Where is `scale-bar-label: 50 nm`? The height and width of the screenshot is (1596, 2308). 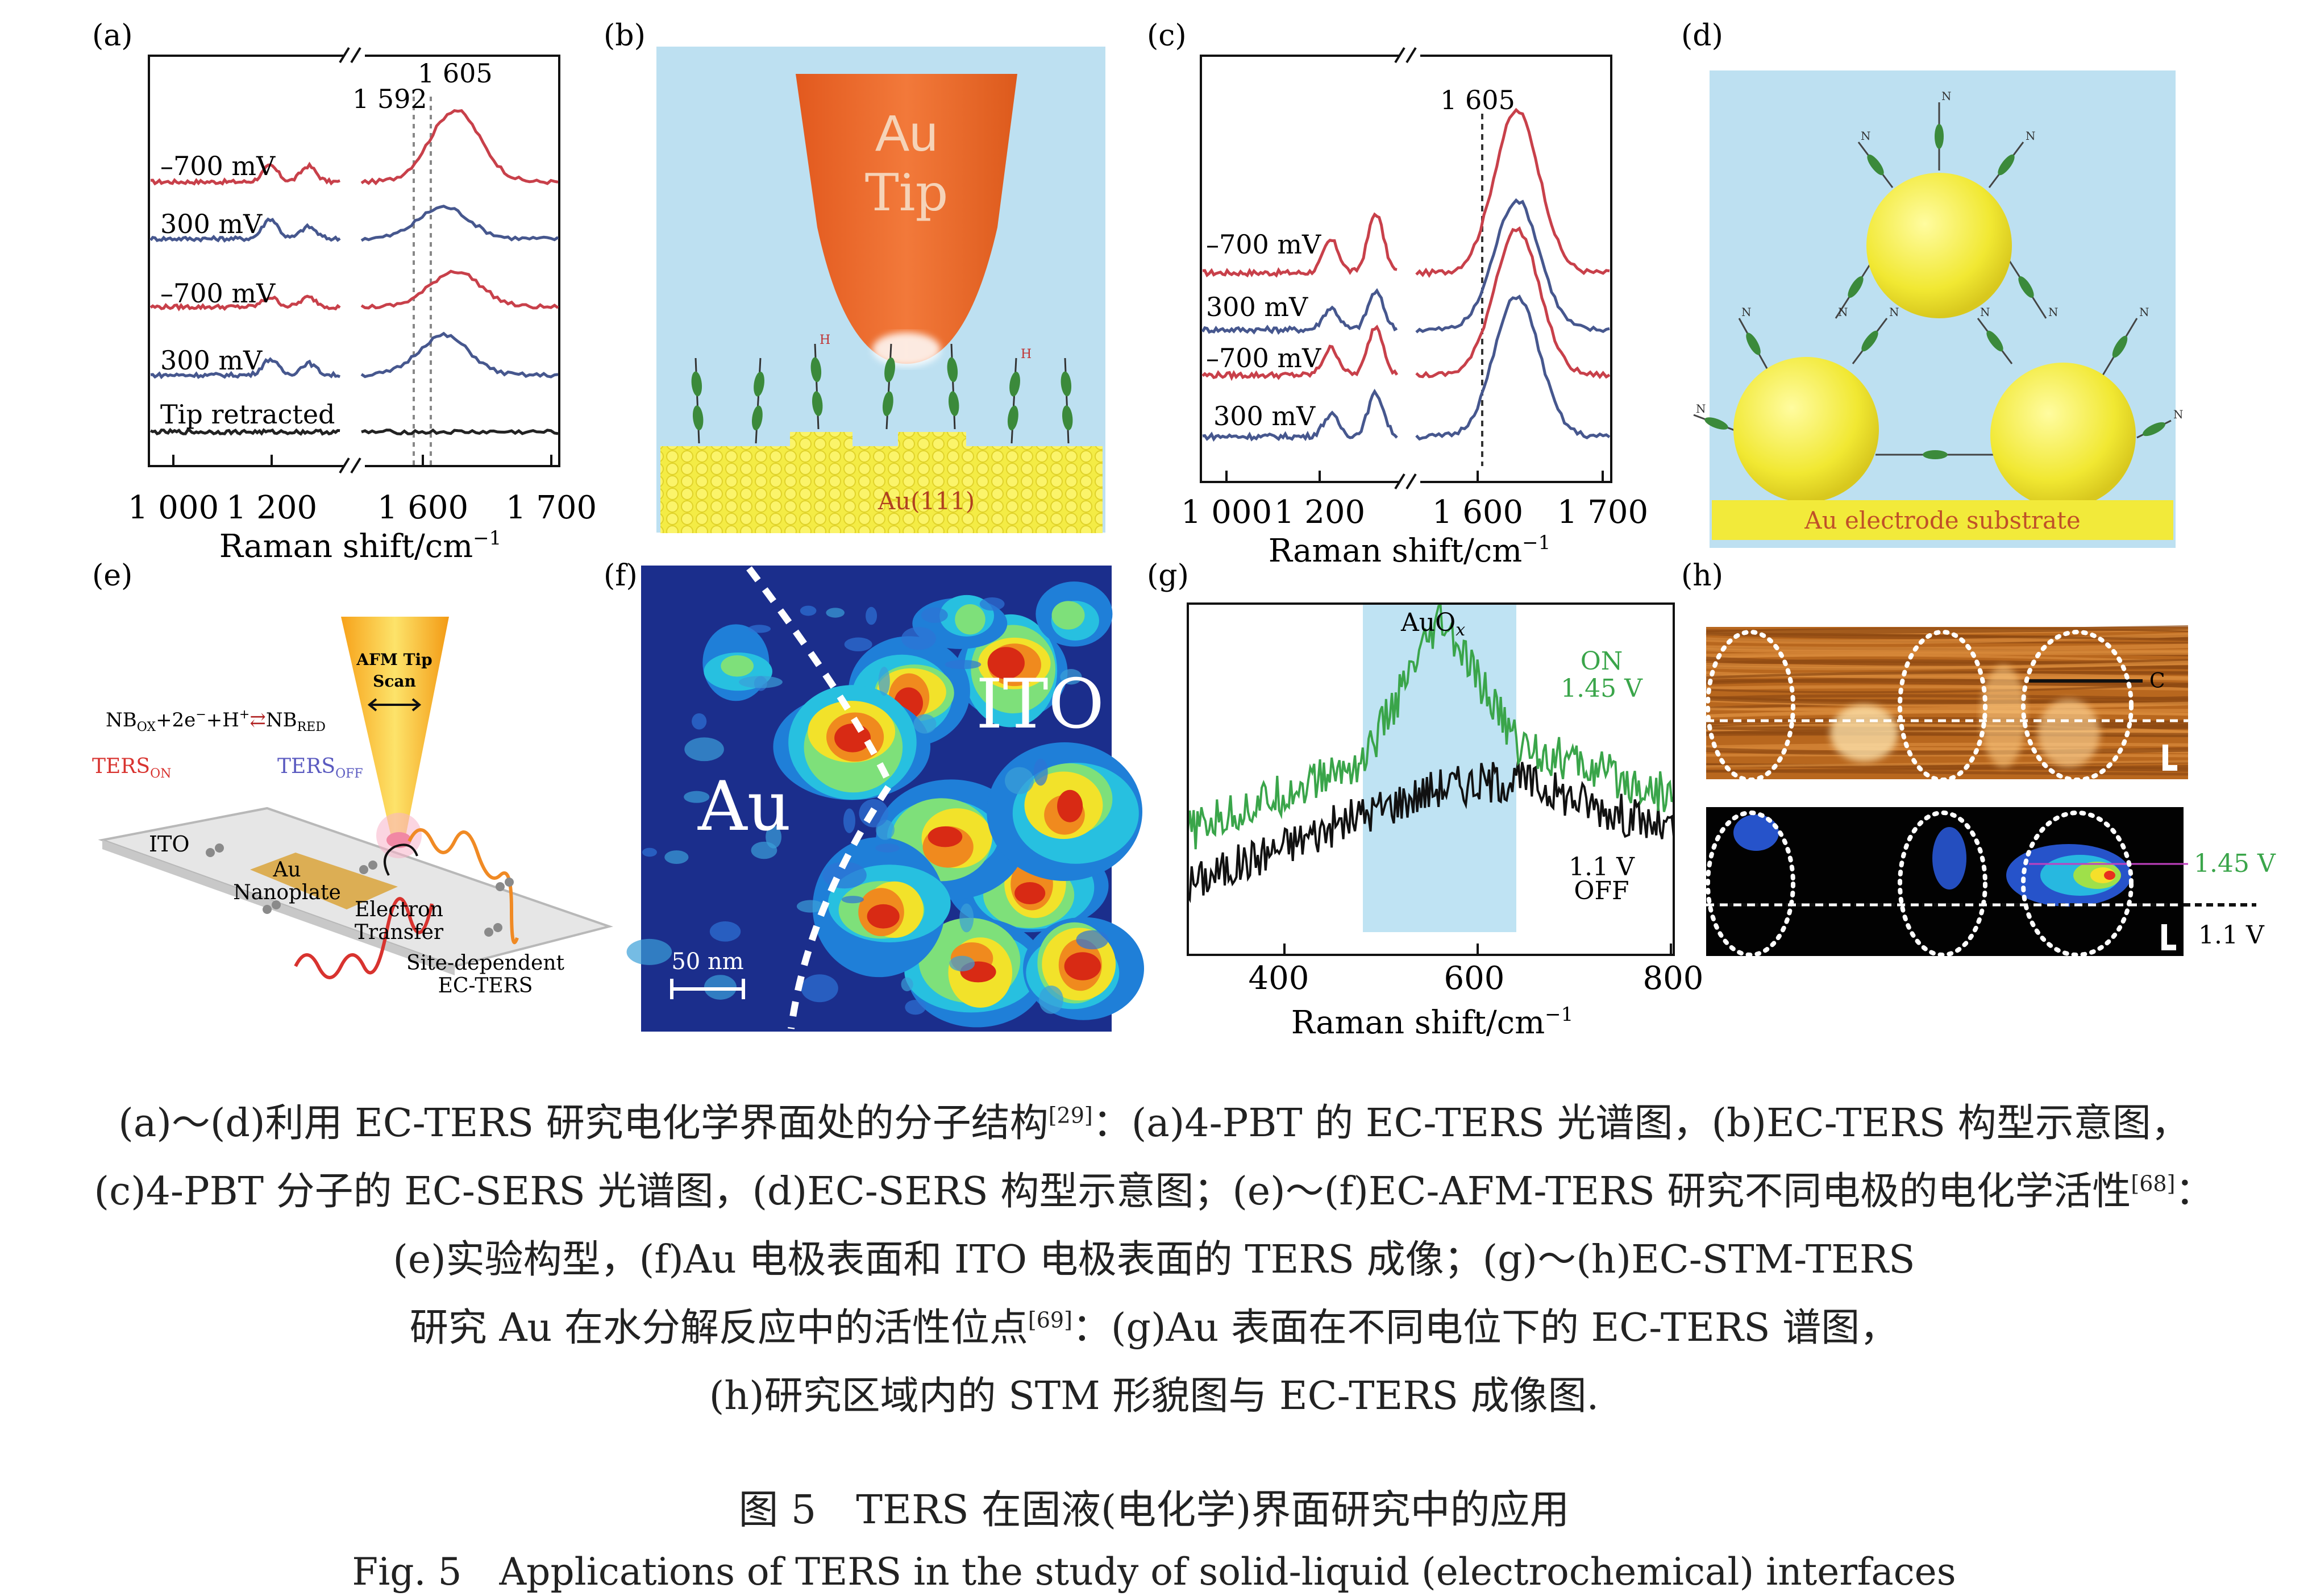
scale-bar-label: 50 nm is located at coordinates (707, 962).